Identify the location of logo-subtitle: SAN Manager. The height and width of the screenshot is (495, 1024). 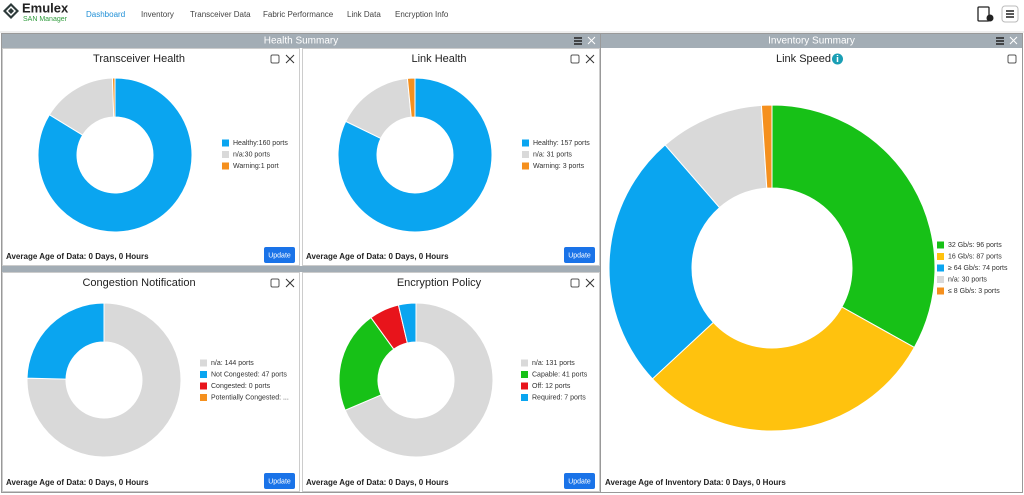
(45, 19).